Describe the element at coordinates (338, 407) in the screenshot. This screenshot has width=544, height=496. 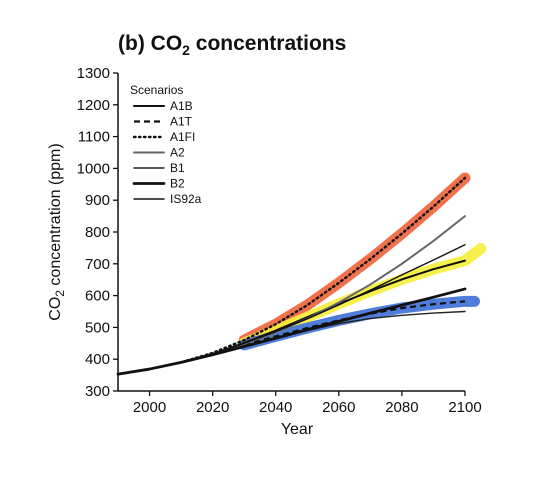
I see `x-tick-label: 2060` at that location.